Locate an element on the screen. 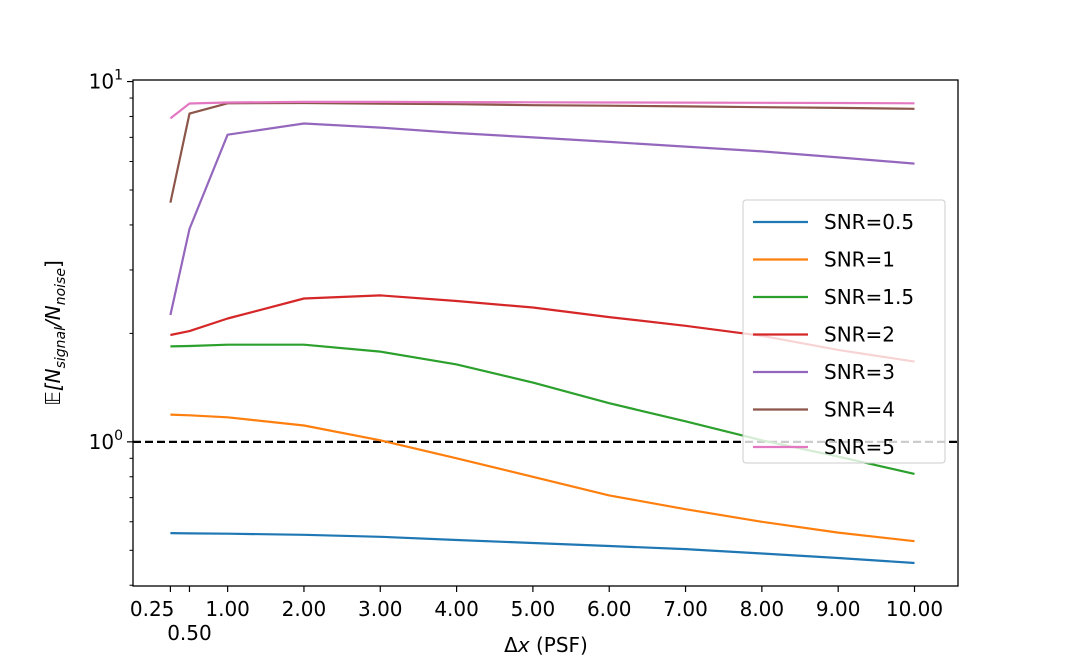  x-tick-label: 2.00 is located at coordinates (304, 609).